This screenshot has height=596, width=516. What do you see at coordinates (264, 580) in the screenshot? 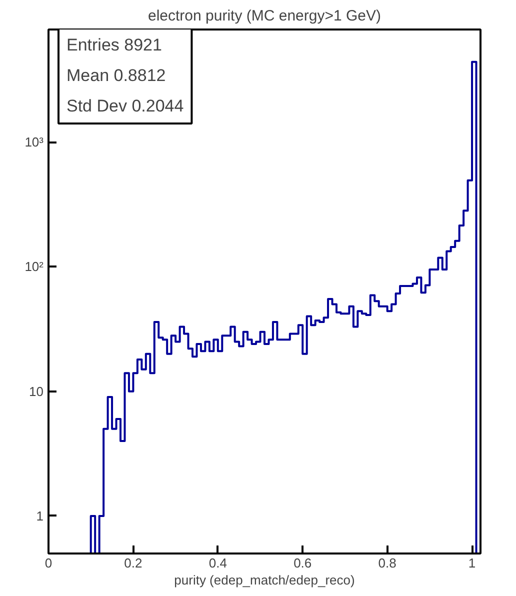
I see `x-axis-title: purity (edep_match/edep_reco)` at bounding box center [264, 580].